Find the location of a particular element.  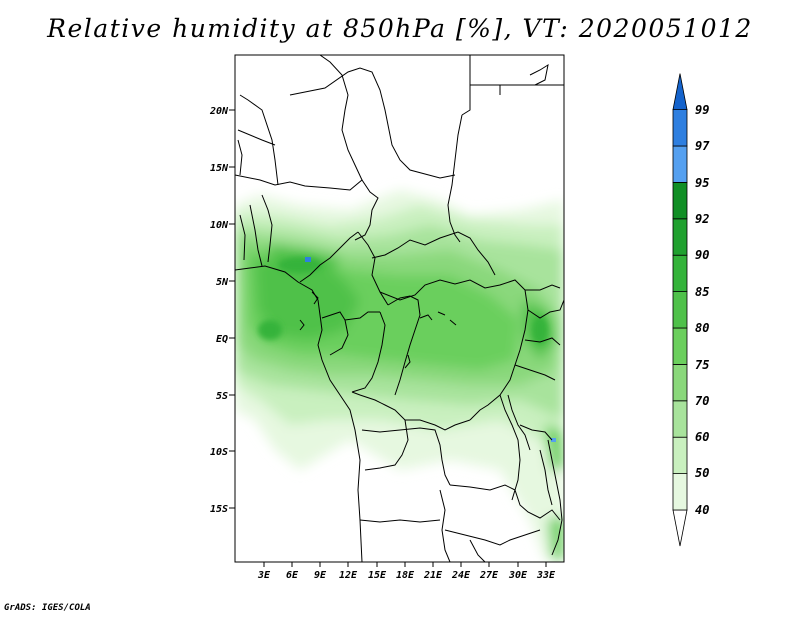

colorbar-label: 40 is located at coordinates (702, 510).